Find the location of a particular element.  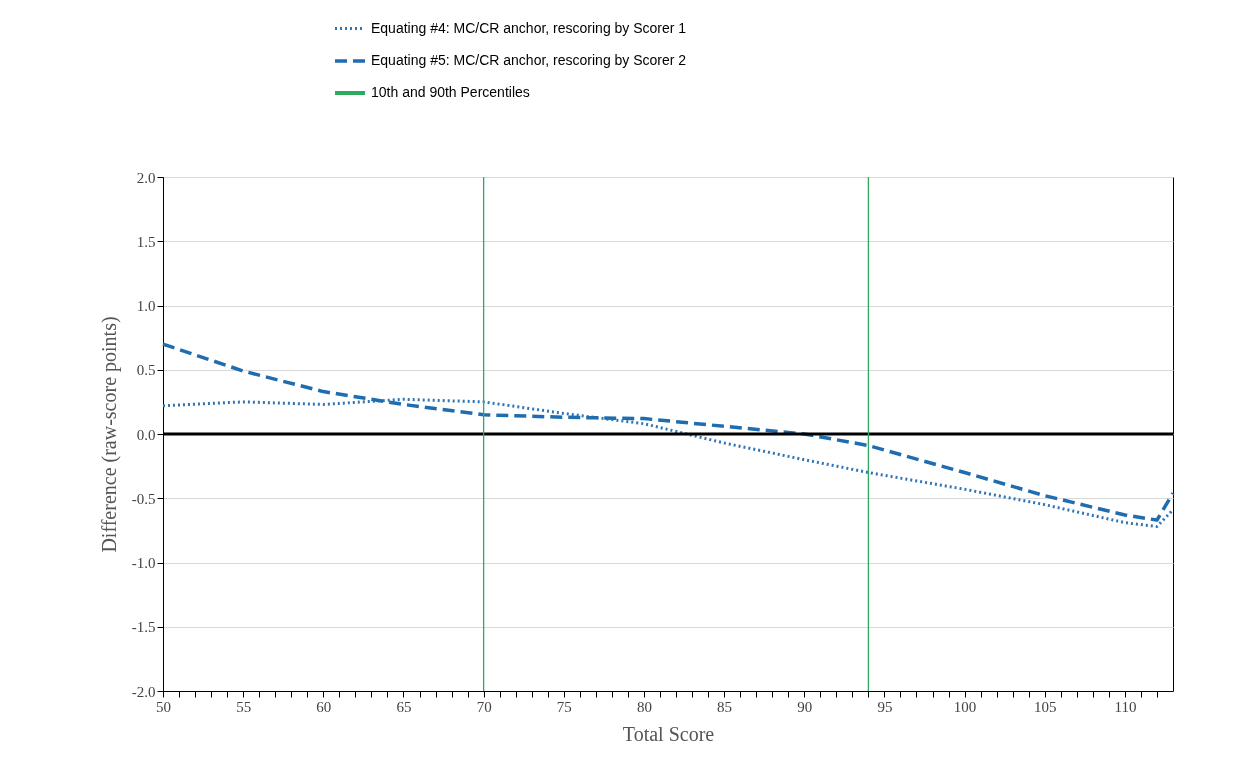

x-tick-label: 90 is located at coordinates (805, 706).